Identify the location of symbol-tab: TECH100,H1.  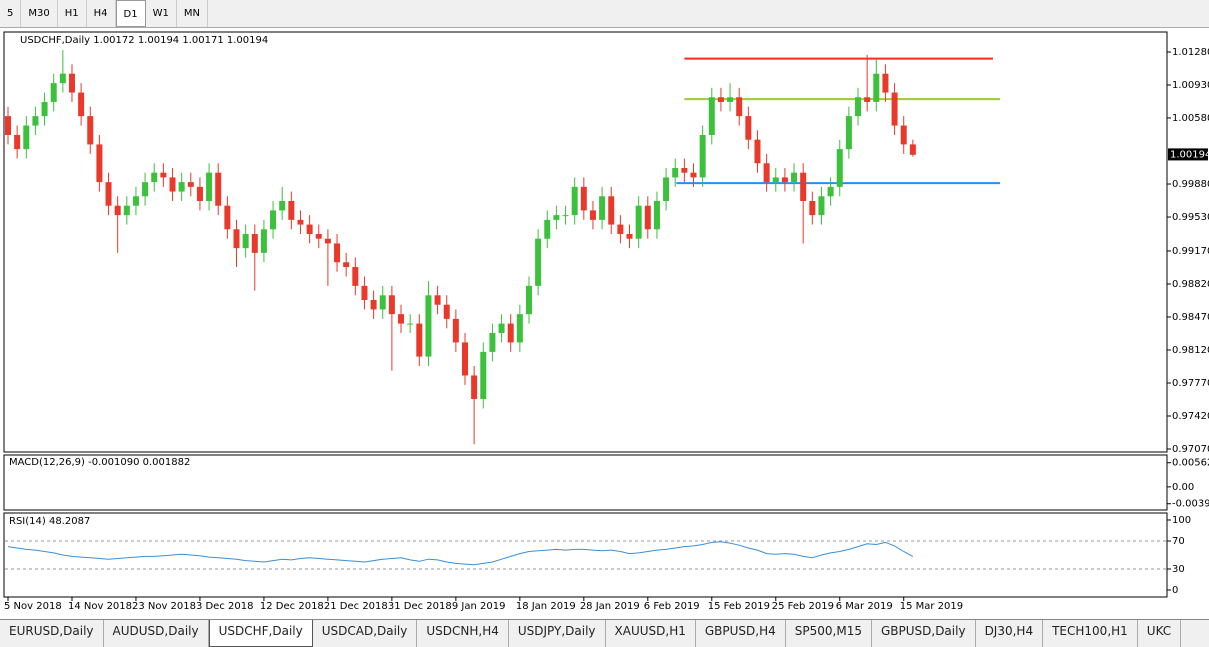
(1090, 633).